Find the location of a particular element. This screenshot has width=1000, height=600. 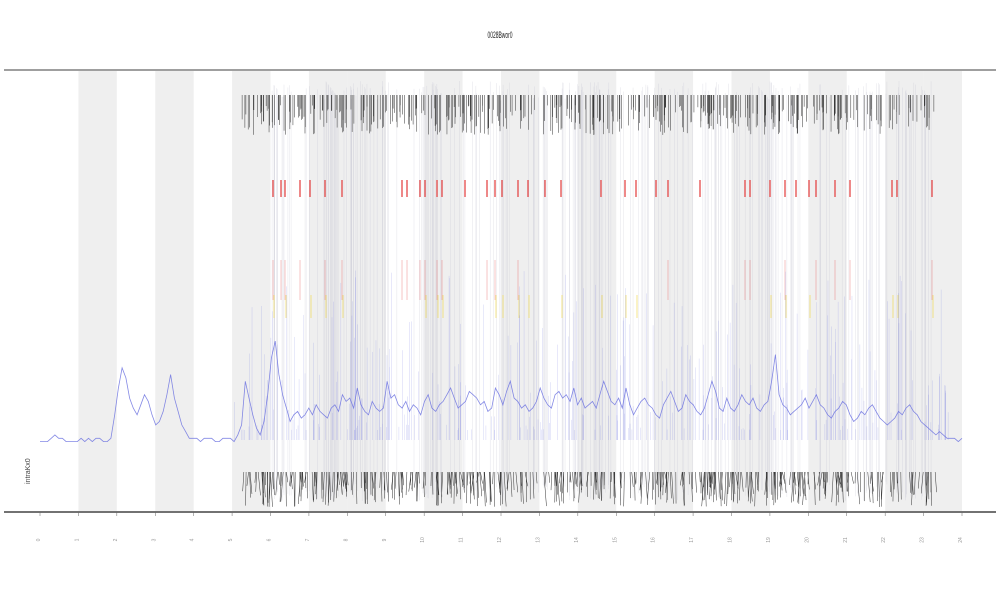

x-tick-label: 4 is located at coordinates (193, 539).